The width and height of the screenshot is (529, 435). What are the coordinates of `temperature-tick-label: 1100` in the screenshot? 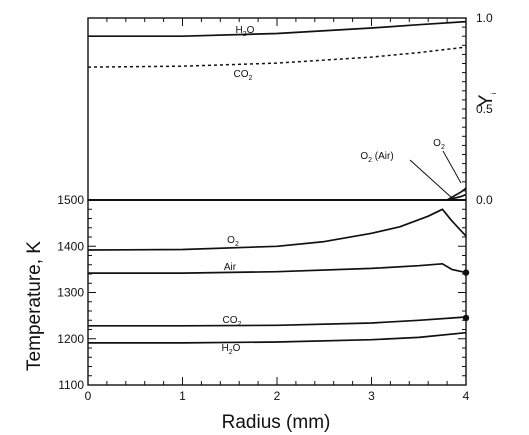 It's located at (71, 385).